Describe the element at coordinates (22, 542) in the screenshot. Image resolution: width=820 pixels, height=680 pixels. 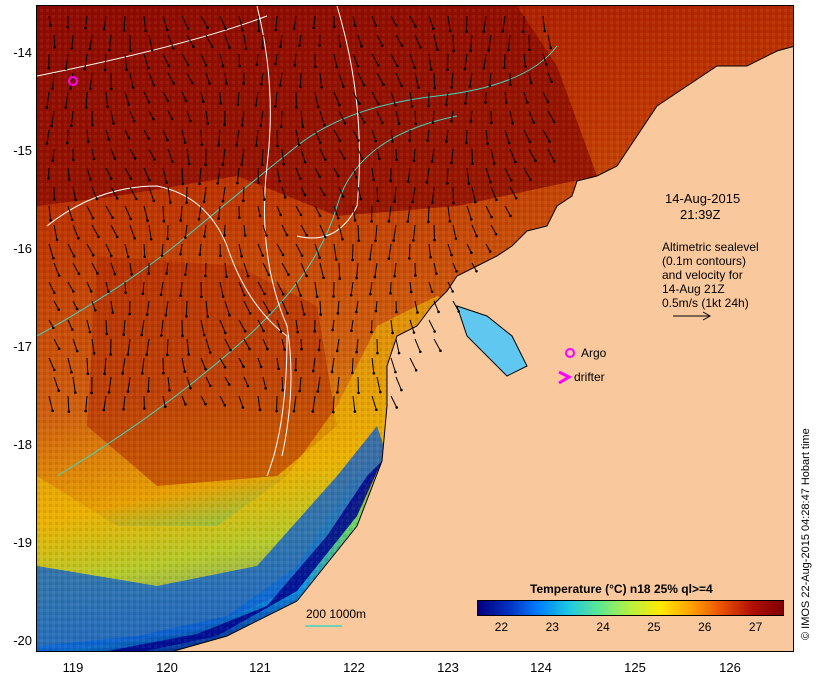
I see `lat-tick-label: -19` at that location.